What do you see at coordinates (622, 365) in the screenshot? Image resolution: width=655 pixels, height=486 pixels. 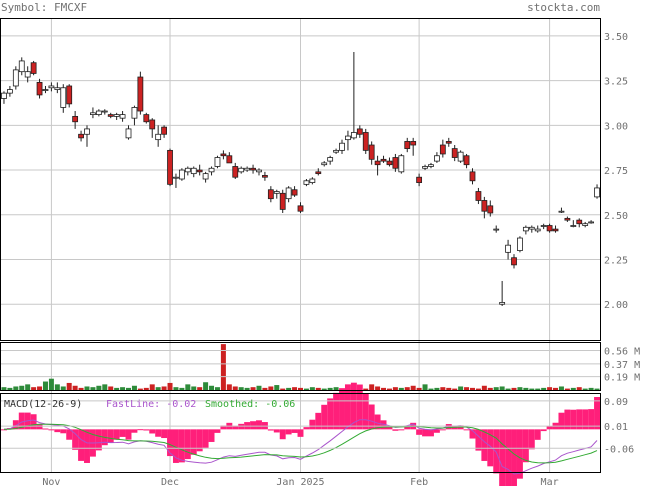 I see `volume-tick-label: 0.37 M` at bounding box center [622, 365].